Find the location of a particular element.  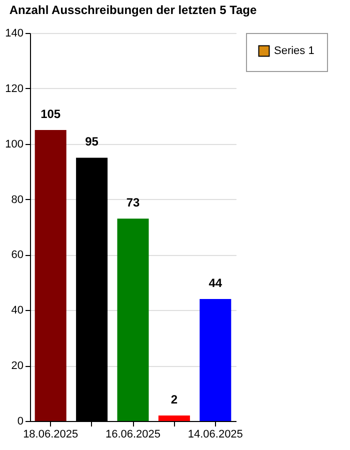

data-label: 95 is located at coordinates (92, 141).